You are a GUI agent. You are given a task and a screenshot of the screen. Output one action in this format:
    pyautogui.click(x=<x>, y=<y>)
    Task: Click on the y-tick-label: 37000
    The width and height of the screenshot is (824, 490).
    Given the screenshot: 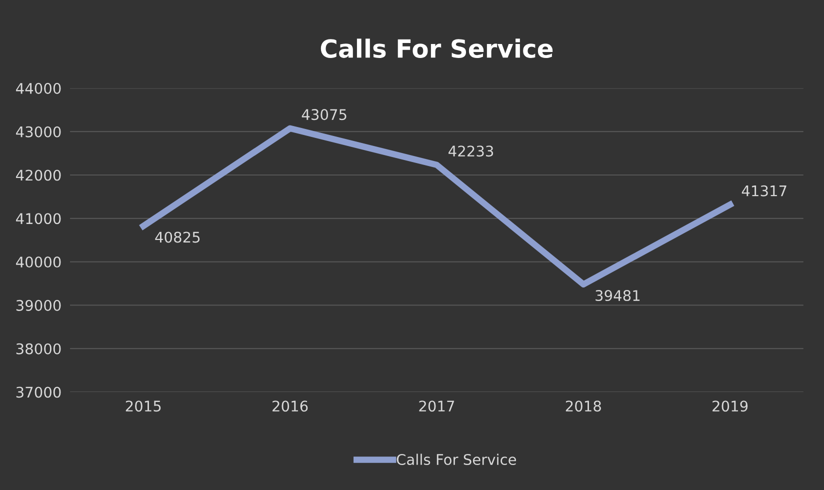 What is the action you would take?
    pyautogui.click(x=38, y=392)
    